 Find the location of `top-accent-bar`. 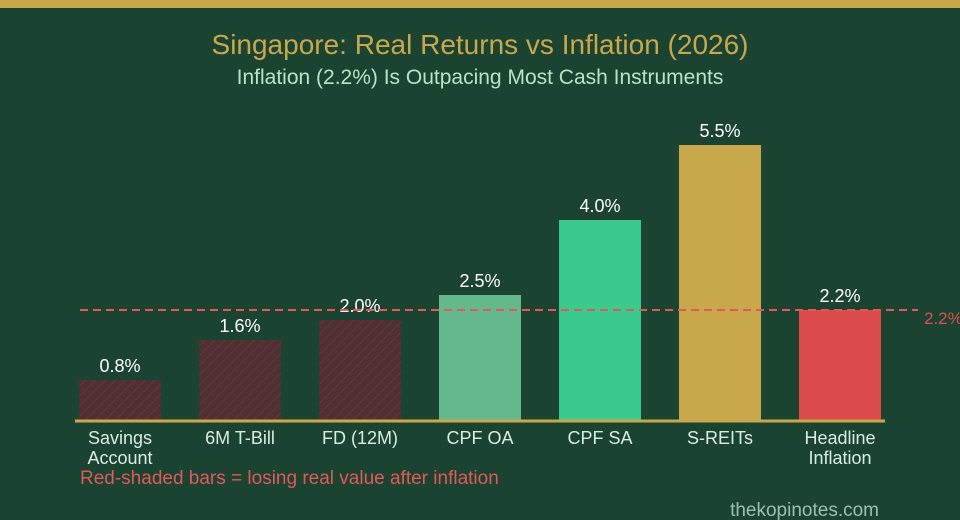

top-accent-bar is located at coordinates (480, 4).